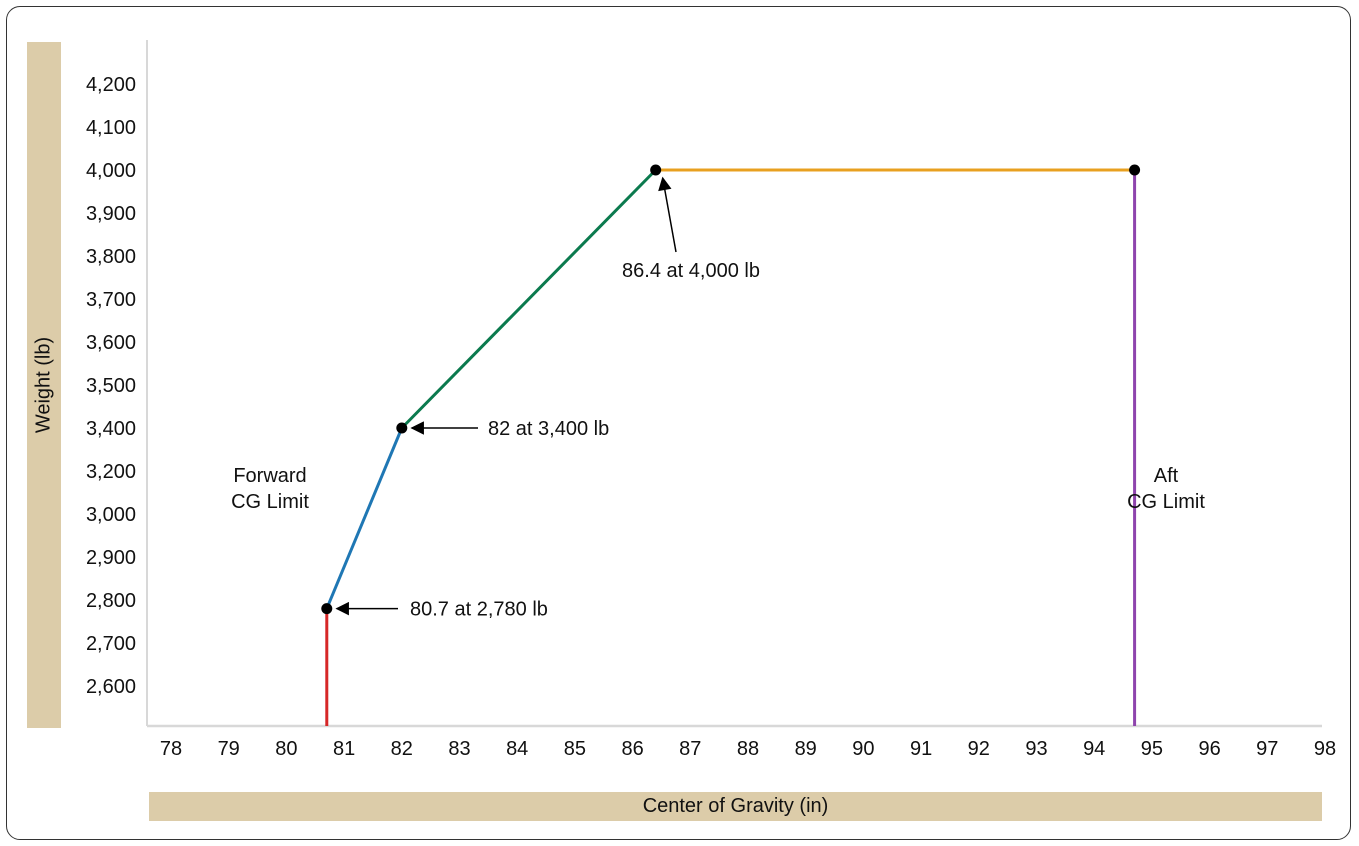 This screenshot has width=1359, height=846. Describe the element at coordinates (269, 476) in the screenshot. I see `limit-annotation: Forward` at that location.